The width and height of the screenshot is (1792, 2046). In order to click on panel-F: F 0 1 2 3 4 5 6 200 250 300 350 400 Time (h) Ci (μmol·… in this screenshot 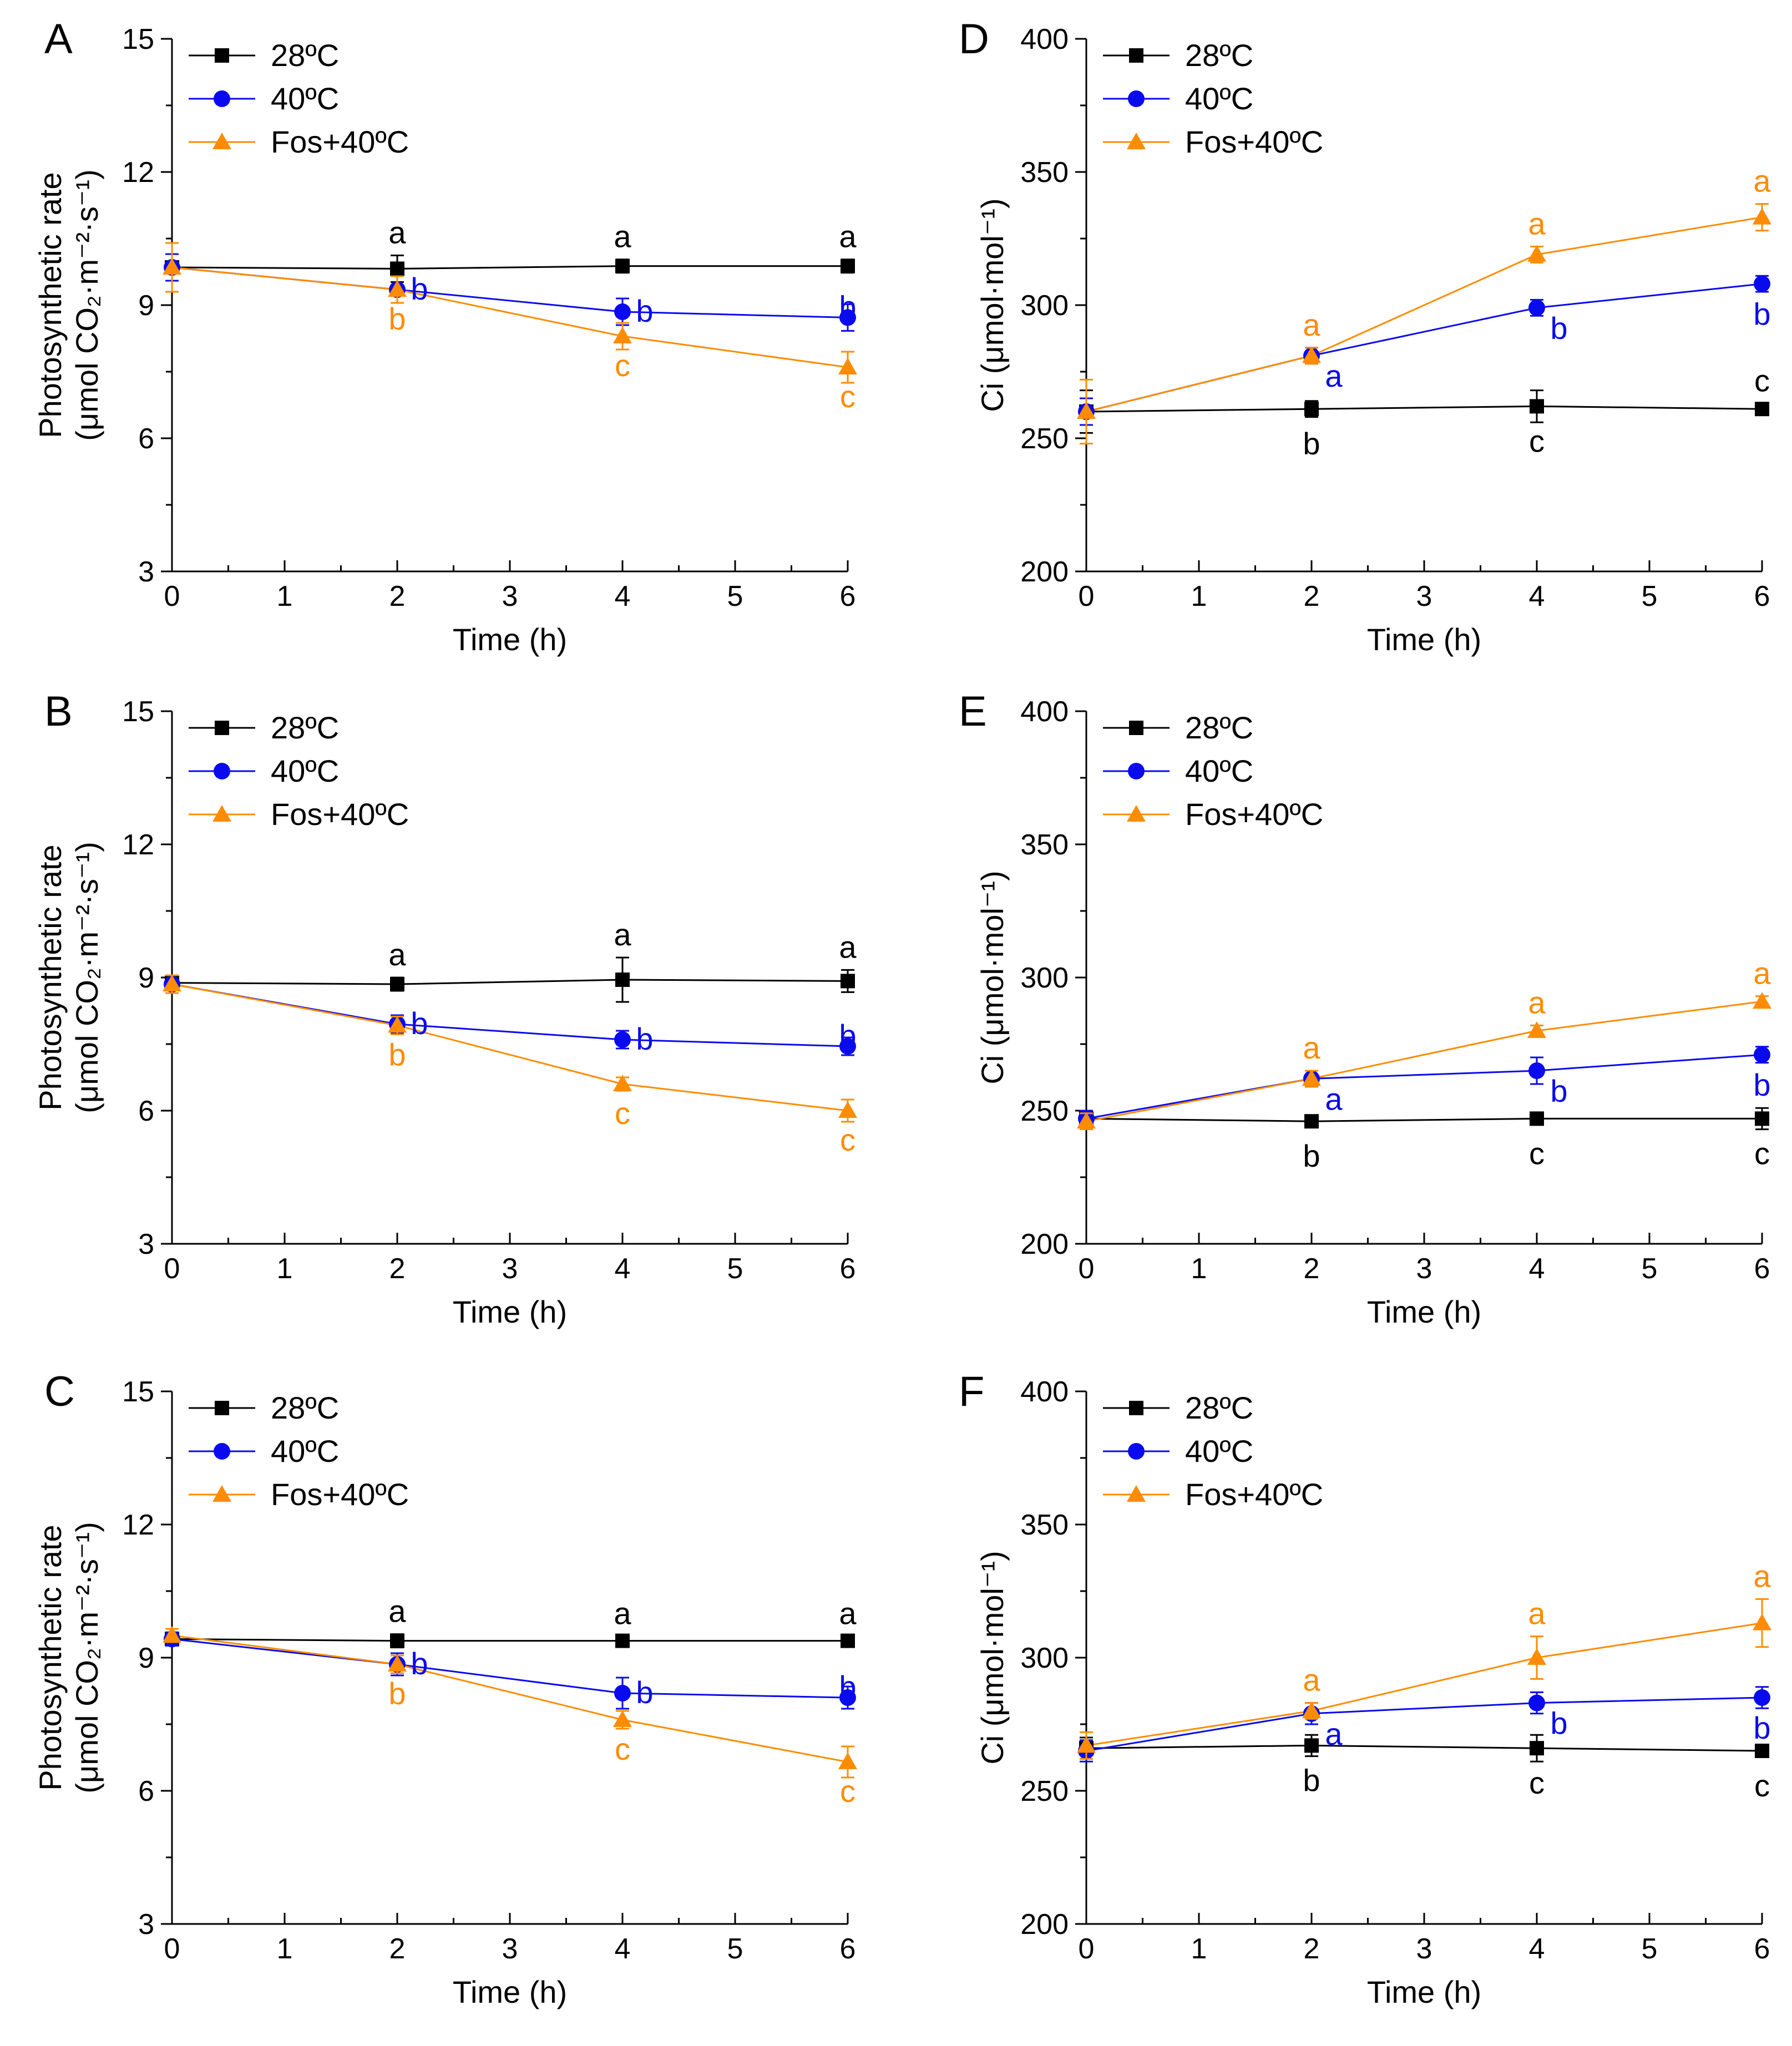, I will do `click(1365, 1688)`.